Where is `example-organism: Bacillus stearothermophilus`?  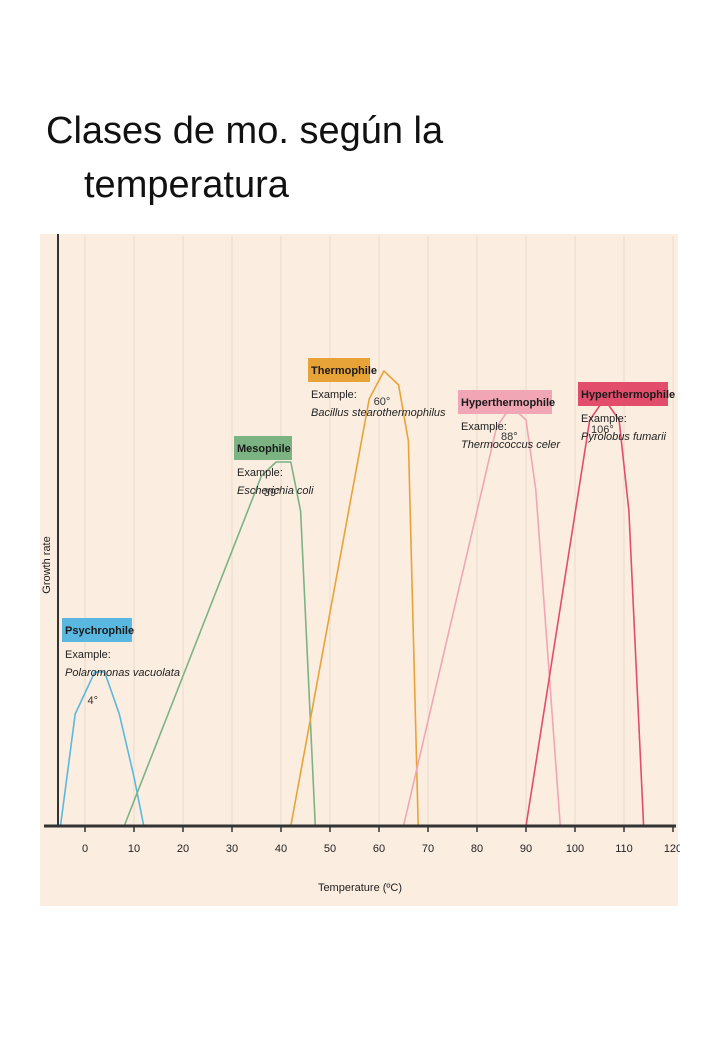 example-organism: Bacillus stearothermophilus is located at coordinates (378, 413).